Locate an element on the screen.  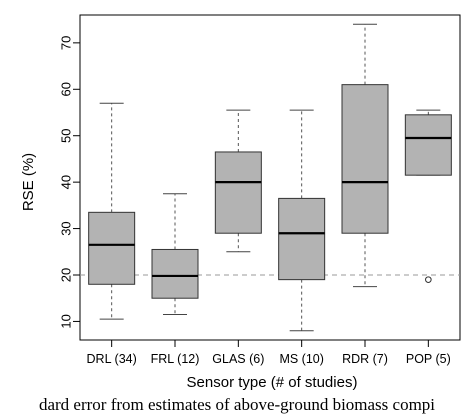
outlier-point is located at coordinates (428, 279).